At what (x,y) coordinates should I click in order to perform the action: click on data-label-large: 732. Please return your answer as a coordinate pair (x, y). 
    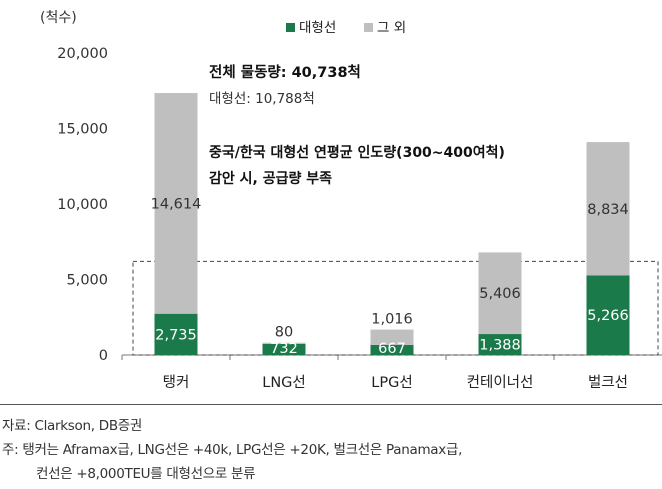
    Looking at the image, I should click on (284, 349).